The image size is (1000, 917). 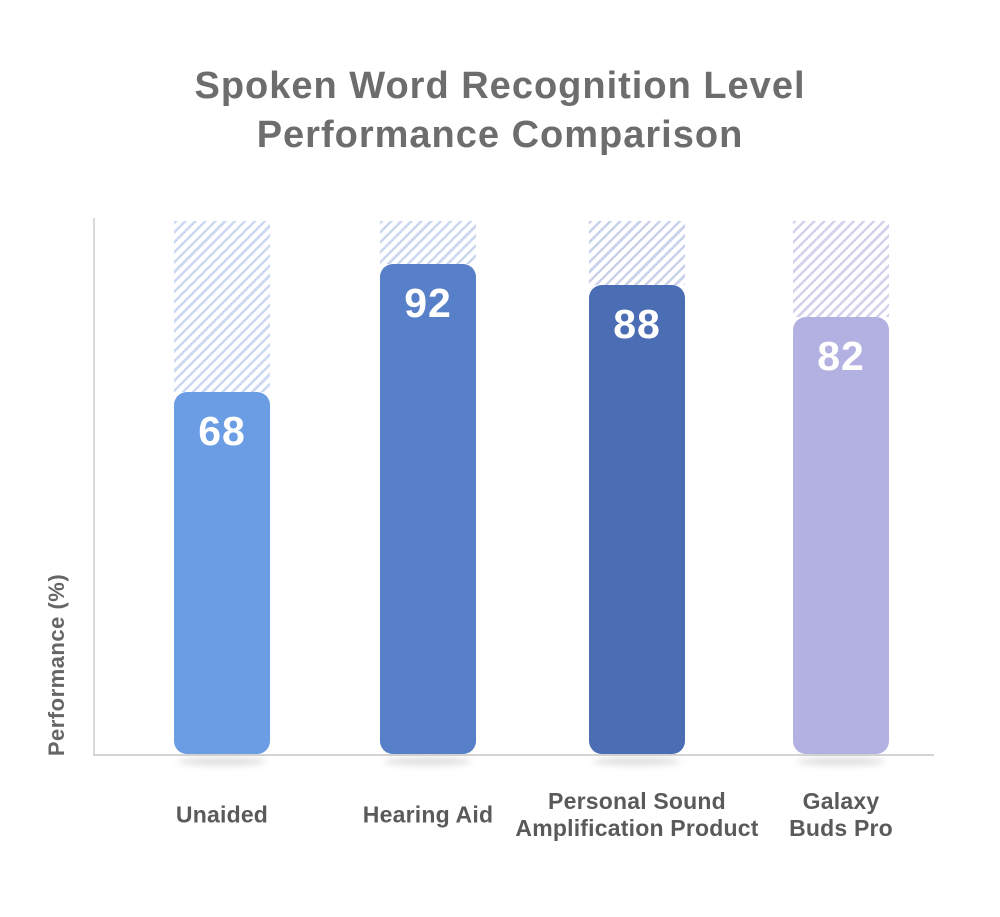 What do you see at coordinates (222, 431) in the screenshot?
I see `bar-value-label-unaided: 68` at bounding box center [222, 431].